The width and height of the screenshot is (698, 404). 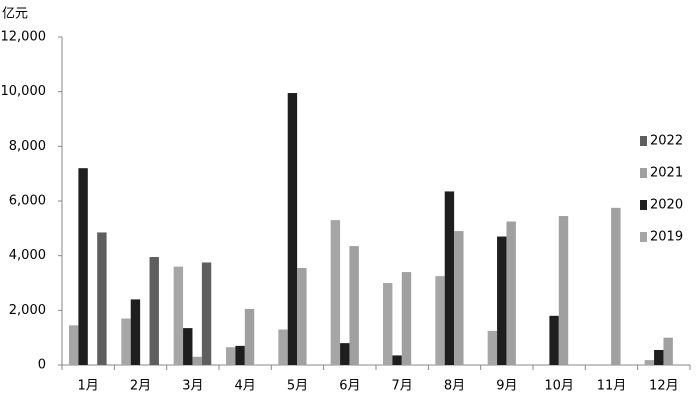 I want to click on x-tick-label: 8月, so click(x=454, y=386).